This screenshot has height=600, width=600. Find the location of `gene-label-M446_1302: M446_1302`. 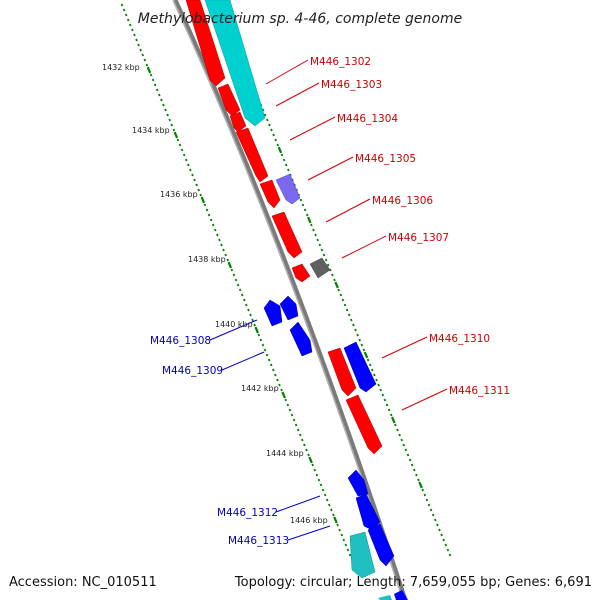

gene-label-M446_1302: M446_1302 is located at coordinates (340, 62).